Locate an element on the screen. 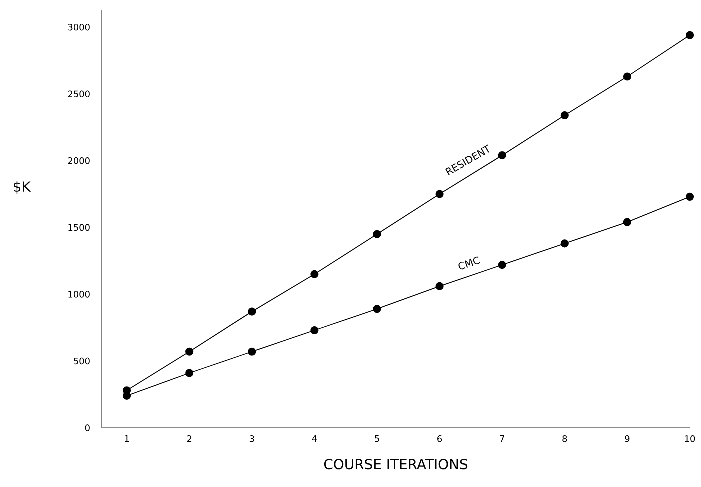 This screenshot has height=487, width=701. x-axis-title: COURSE ITERATIONS is located at coordinates (396, 464).